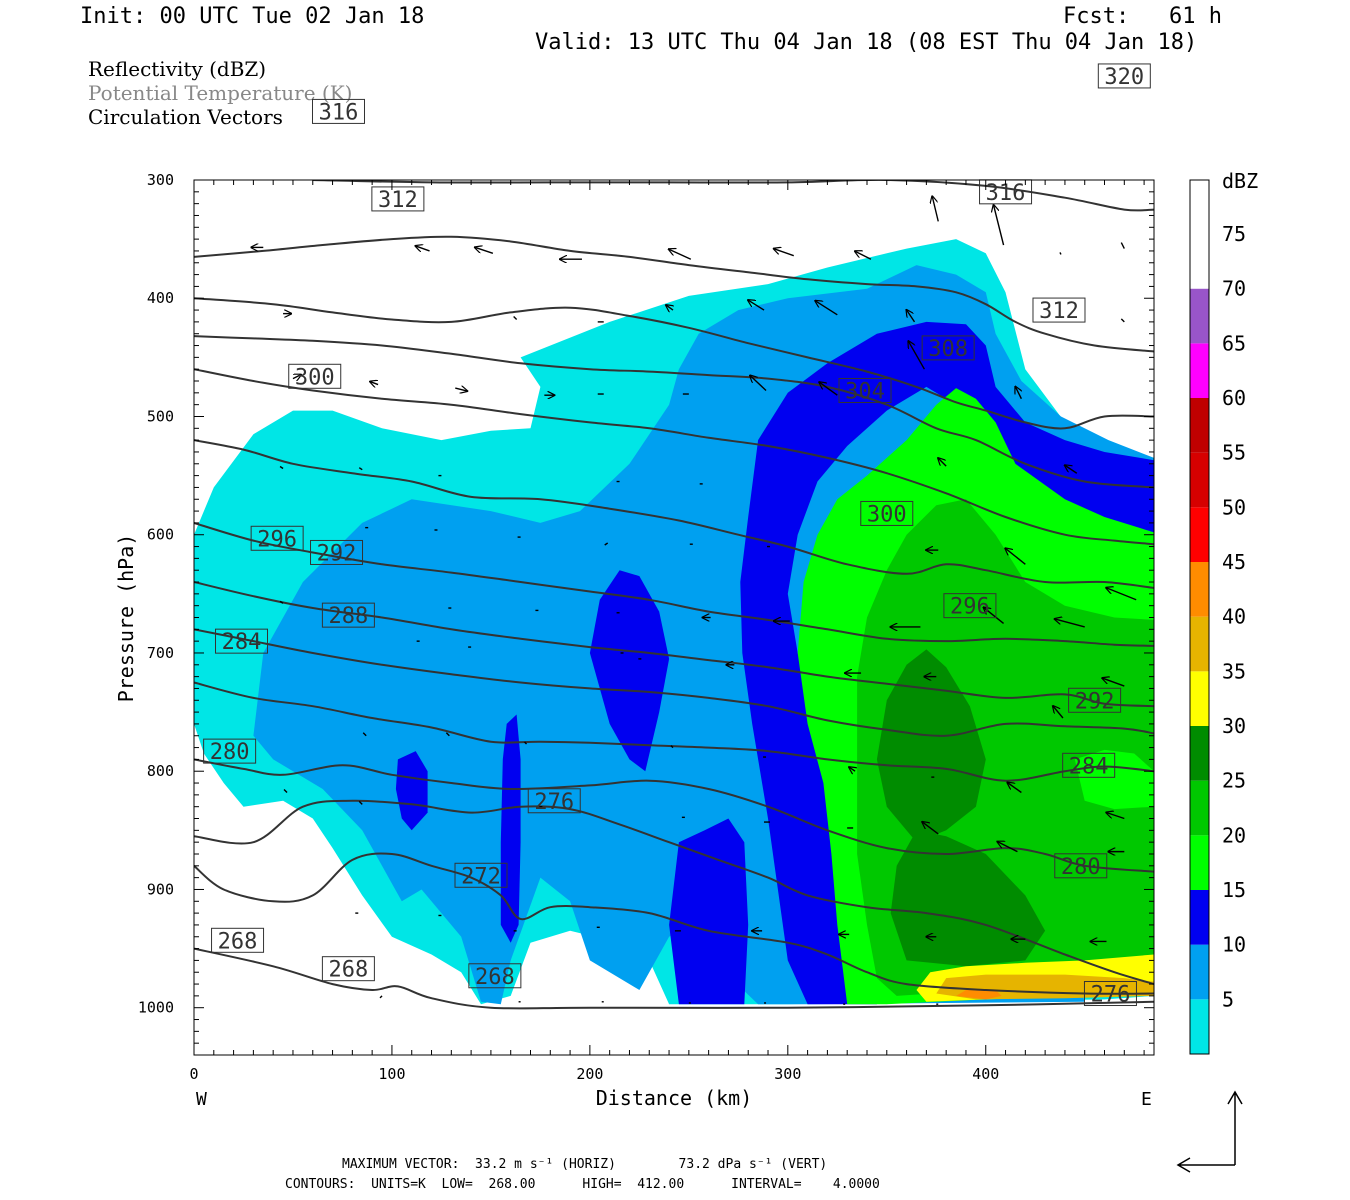 The width and height of the screenshot is (1350, 1200). What do you see at coordinates (1234, 343) in the screenshot?
I see `colorbar-tick-label: 65` at bounding box center [1234, 343].